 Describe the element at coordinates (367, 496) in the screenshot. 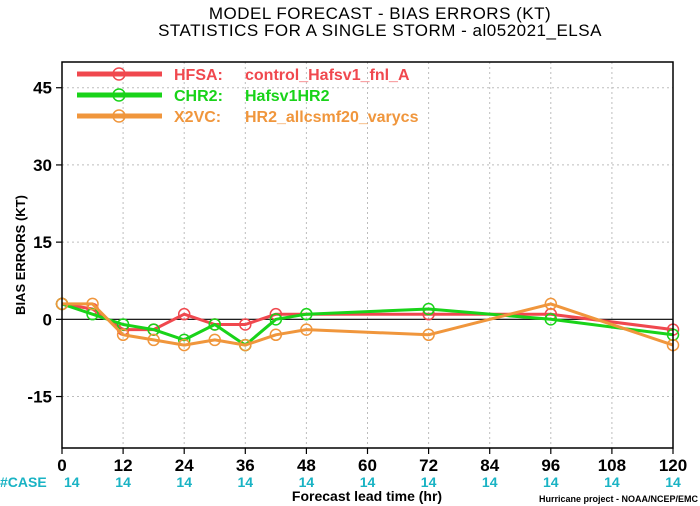

I see `x-axis-label: Forecast lead time (hr)` at that location.